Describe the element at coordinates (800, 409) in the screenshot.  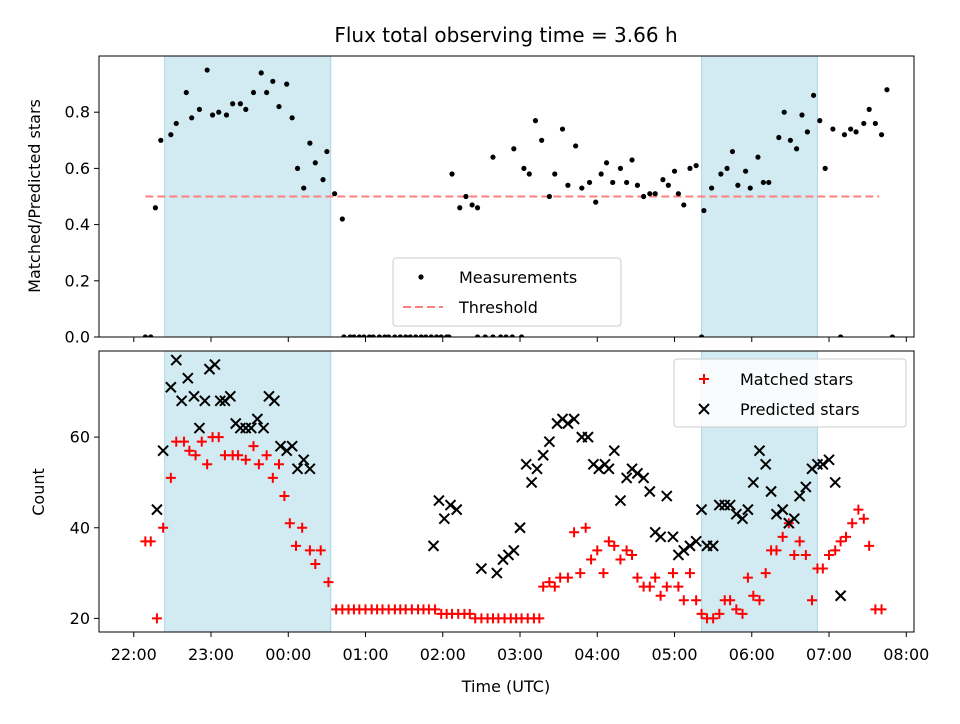
I see `legend-predicted-label: Predicted stars` at that location.